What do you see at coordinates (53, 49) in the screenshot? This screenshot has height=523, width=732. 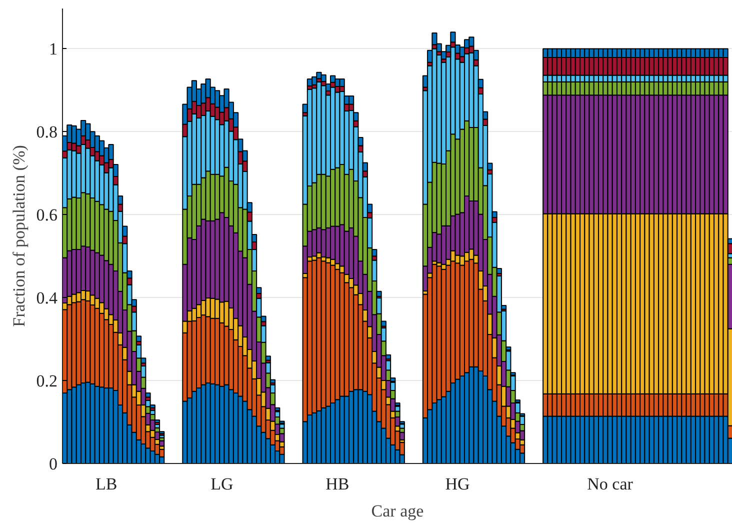 I see `y-tick-label: 1` at bounding box center [53, 49].